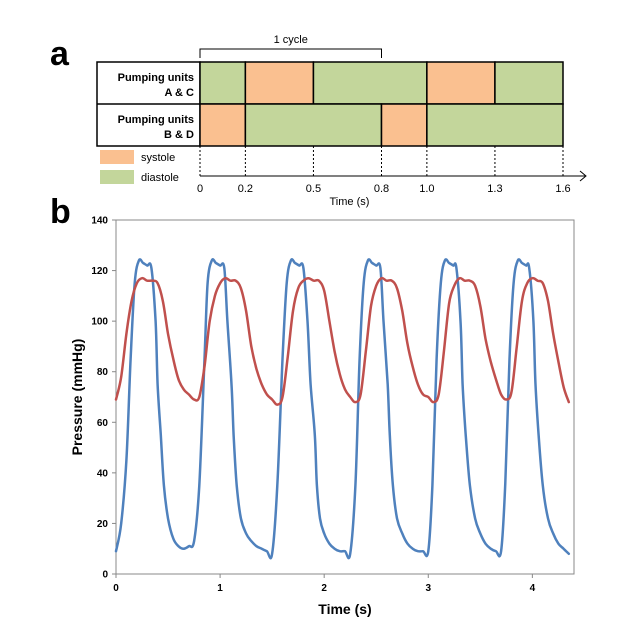 The height and width of the screenshot is (636, 636). I want to click on segment-row1-2-systole, so click(404, 125).